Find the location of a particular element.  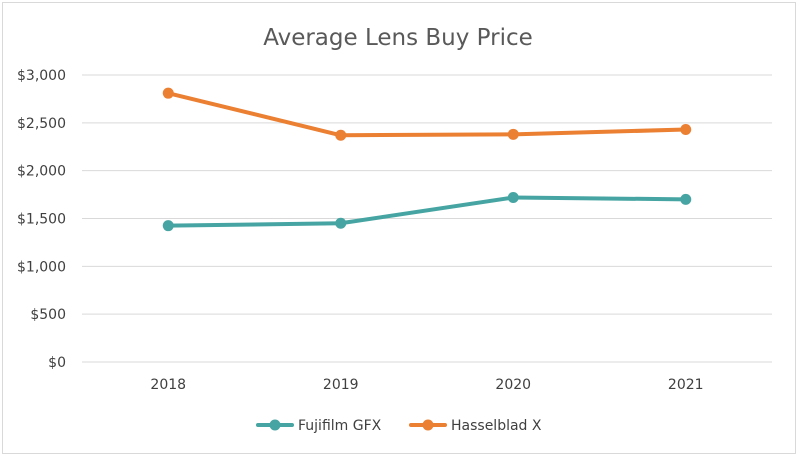

y-tick-label: $2,000 is located at coordinates (41, 172).